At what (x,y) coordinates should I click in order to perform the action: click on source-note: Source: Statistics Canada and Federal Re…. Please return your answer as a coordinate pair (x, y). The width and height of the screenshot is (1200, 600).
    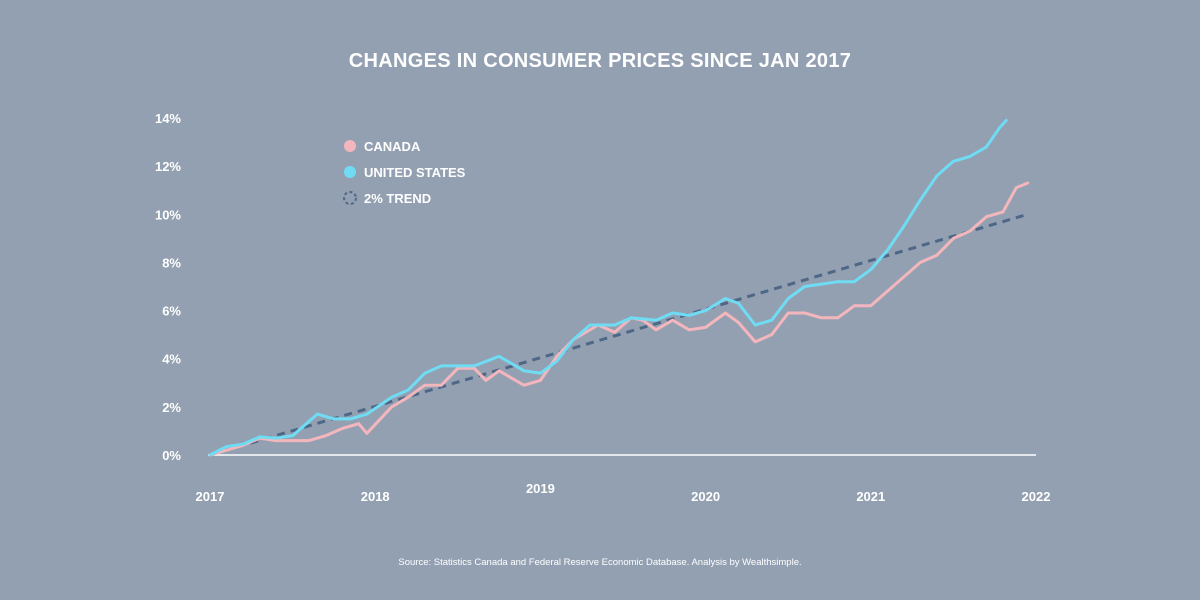
    Looking at the image, I should click on (599, 562).